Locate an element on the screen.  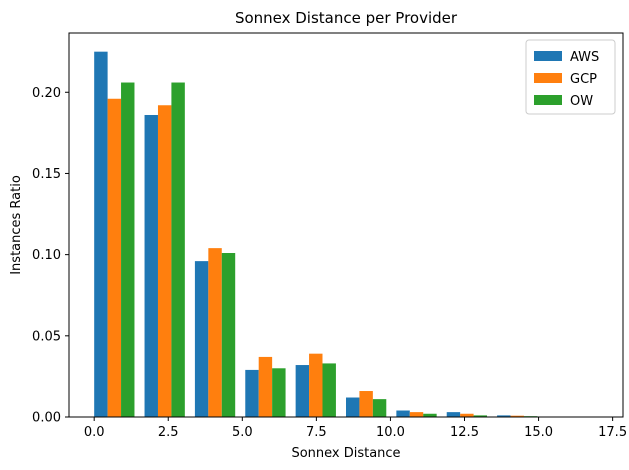
y-tick-label: 0.00 is located at coordinates (46, 418).